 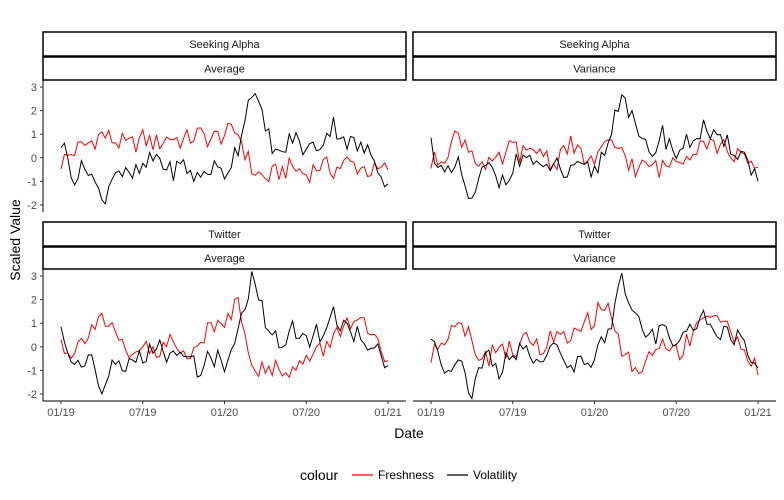 I want to click on legend-label-freshness: Freshness, so click(x=406, y=475).